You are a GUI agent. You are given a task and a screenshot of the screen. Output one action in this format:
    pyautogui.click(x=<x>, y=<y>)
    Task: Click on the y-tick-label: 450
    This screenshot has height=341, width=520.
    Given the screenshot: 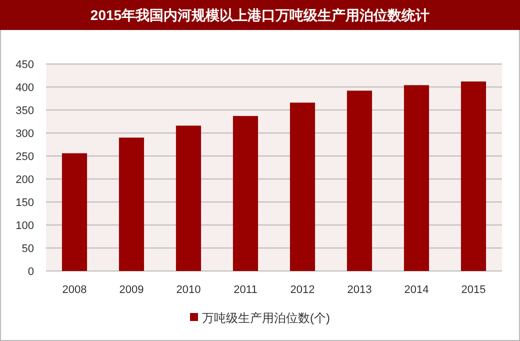 What is the action you would take?
    pyautogui.click(x=25, y=65)
    